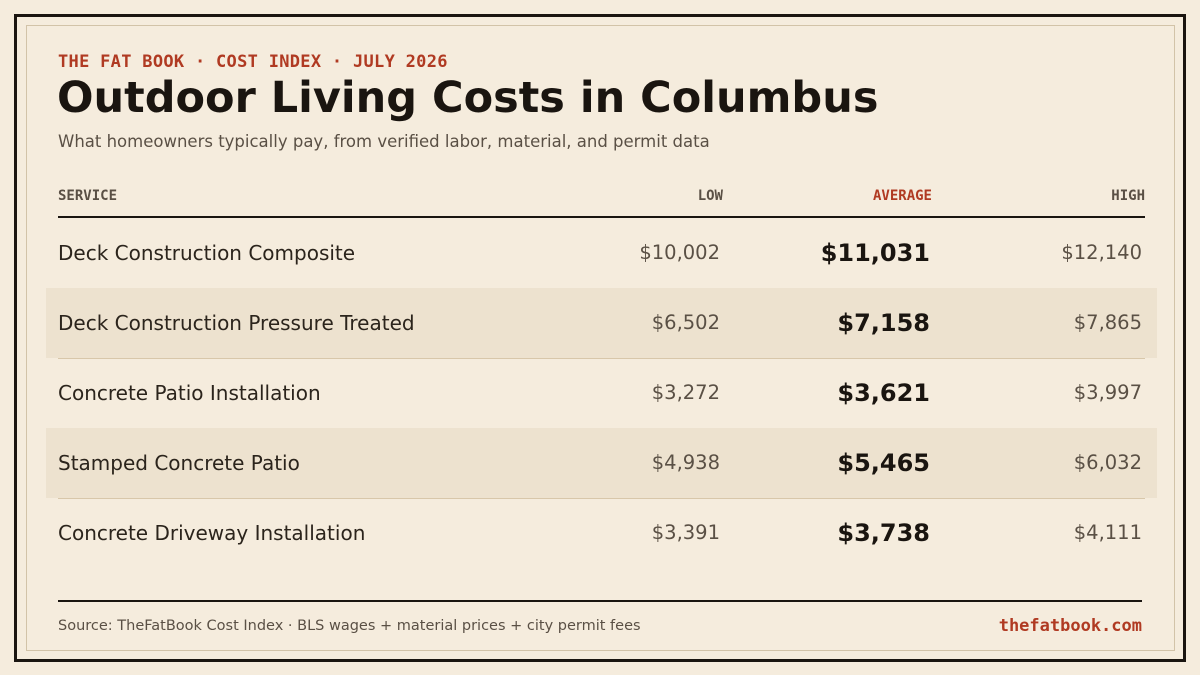 This screenshot has width=1200, height=675. What do you see at coordinates (679, 252) in the screenshot?
I see `low-cost: $10,002` at bounding box center [679, 252].